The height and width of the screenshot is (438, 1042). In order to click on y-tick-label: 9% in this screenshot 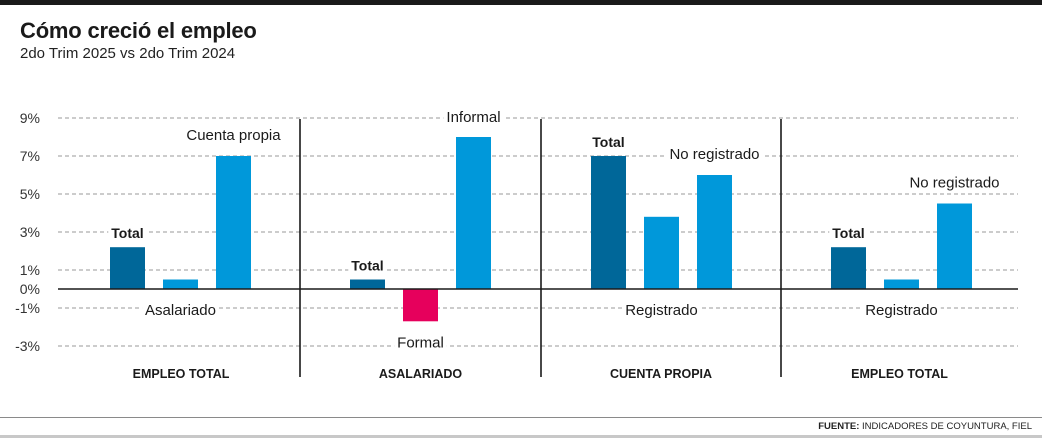, I will do `click(30, 118)`.